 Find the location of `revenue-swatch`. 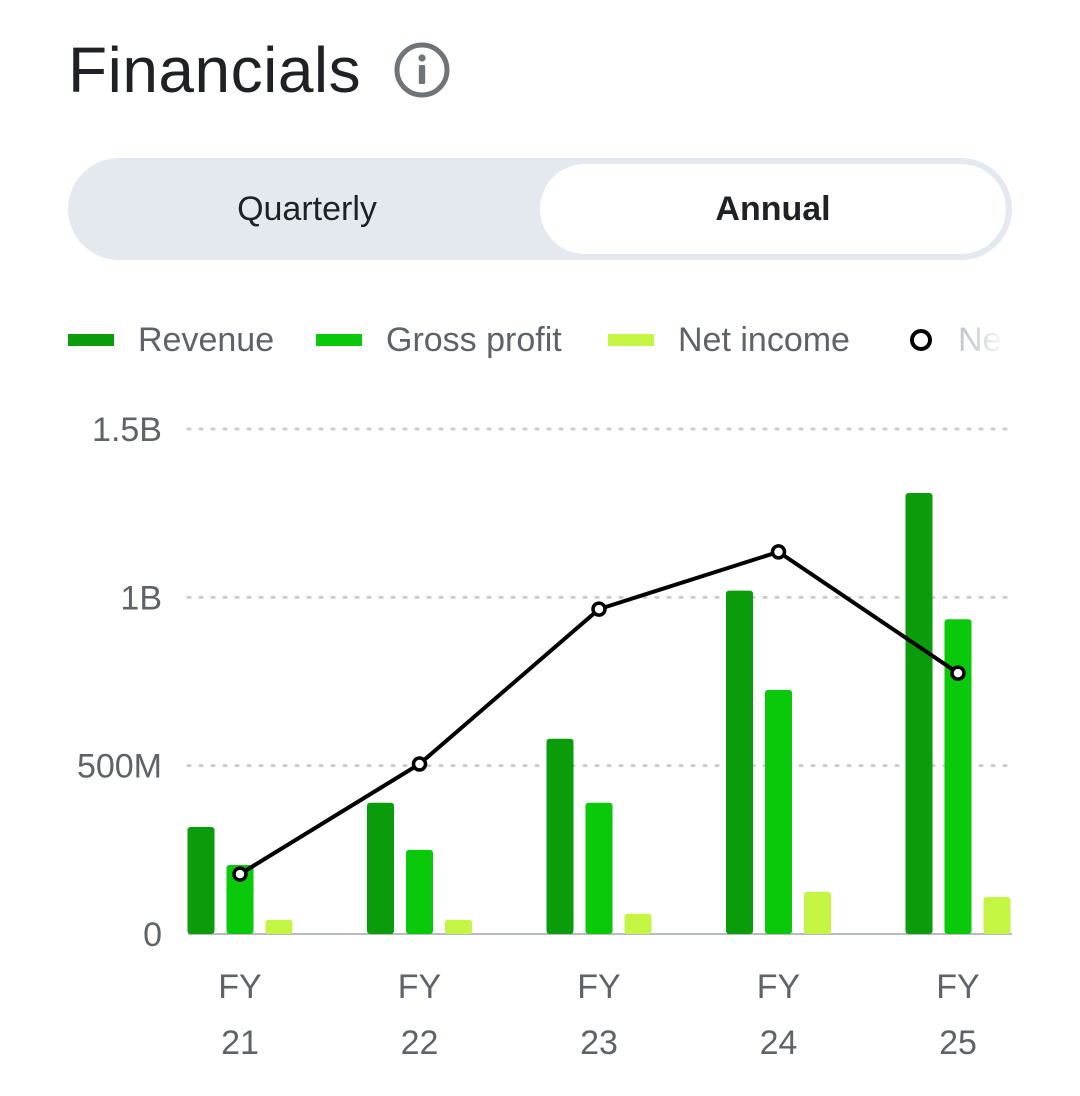

revenue-swatch is located at coordinates (91, 340).